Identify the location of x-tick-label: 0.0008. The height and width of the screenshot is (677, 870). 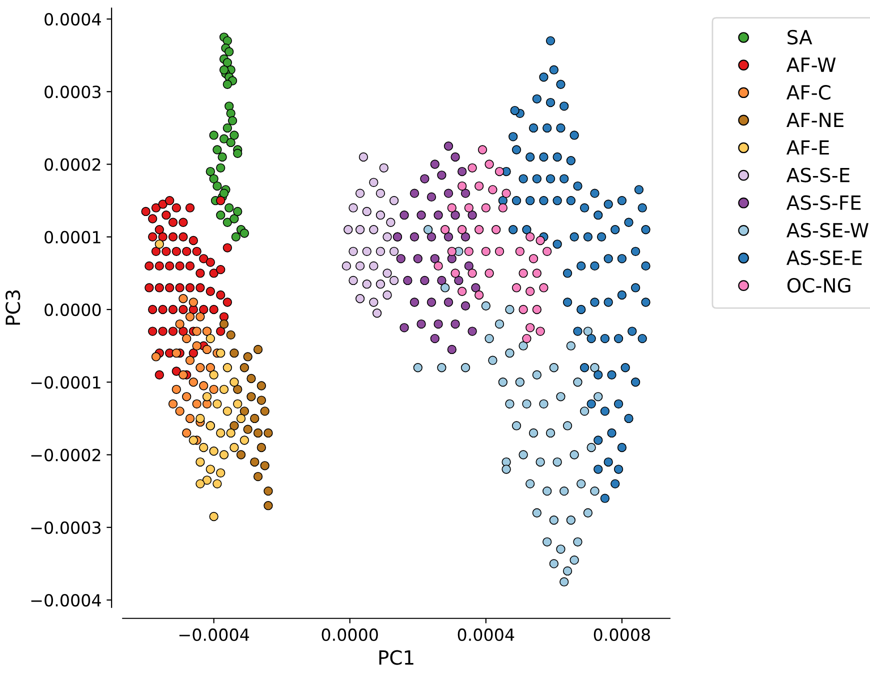
(622, 635).